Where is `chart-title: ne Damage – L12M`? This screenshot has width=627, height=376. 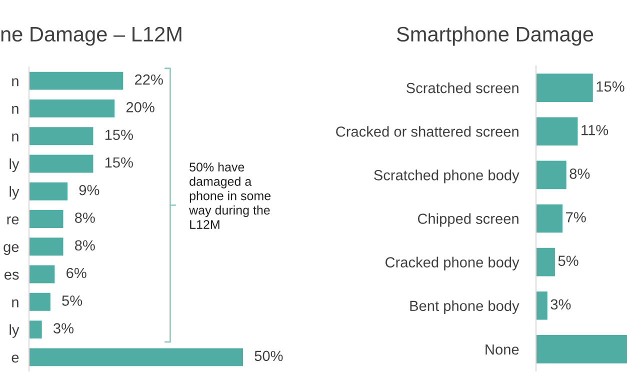 chart-title: ne Damage – L12M is located at coordinates (91, 36).